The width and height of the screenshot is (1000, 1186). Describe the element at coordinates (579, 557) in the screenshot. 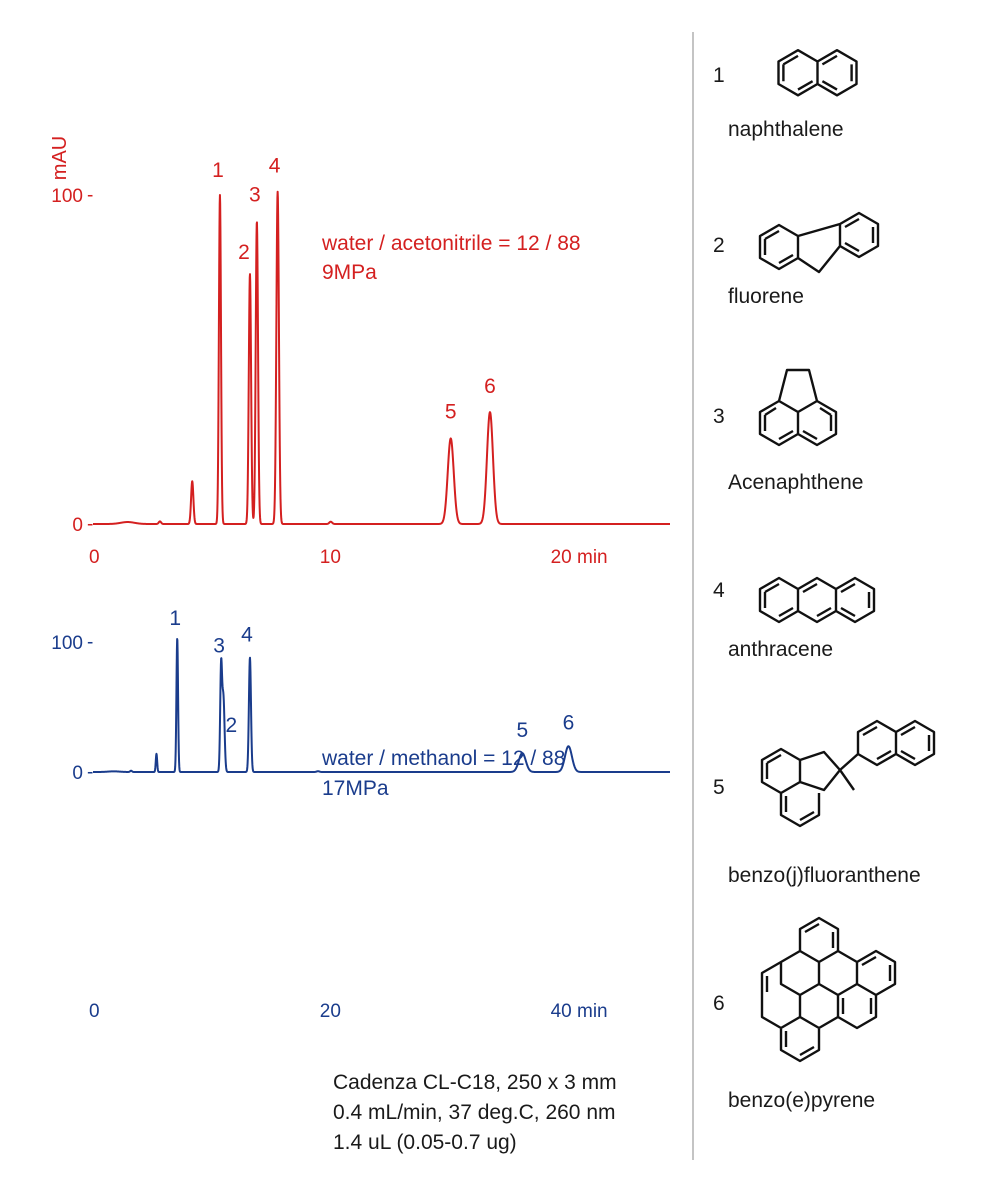

I see `x-tick-label-2: 20 min` at that location.